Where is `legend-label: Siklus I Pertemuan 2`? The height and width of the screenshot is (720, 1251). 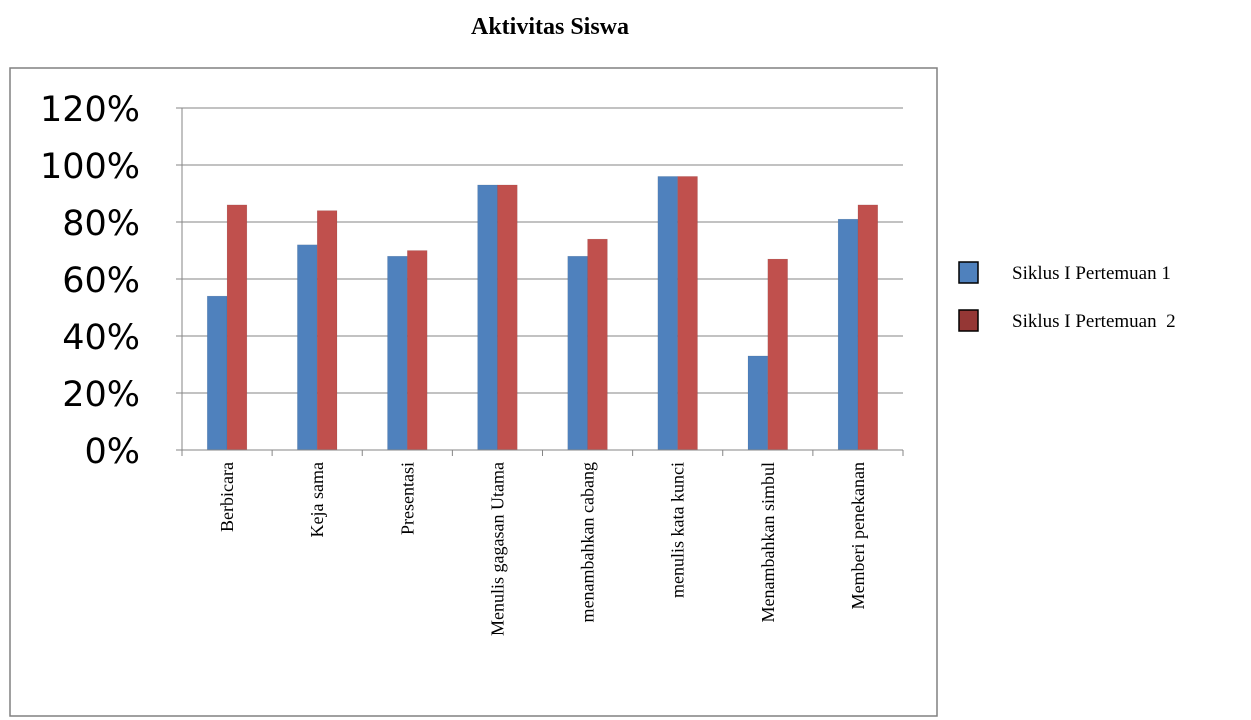 legend-label: Siklus I Pertemuan 2 is located at coordinates (1094, 321).